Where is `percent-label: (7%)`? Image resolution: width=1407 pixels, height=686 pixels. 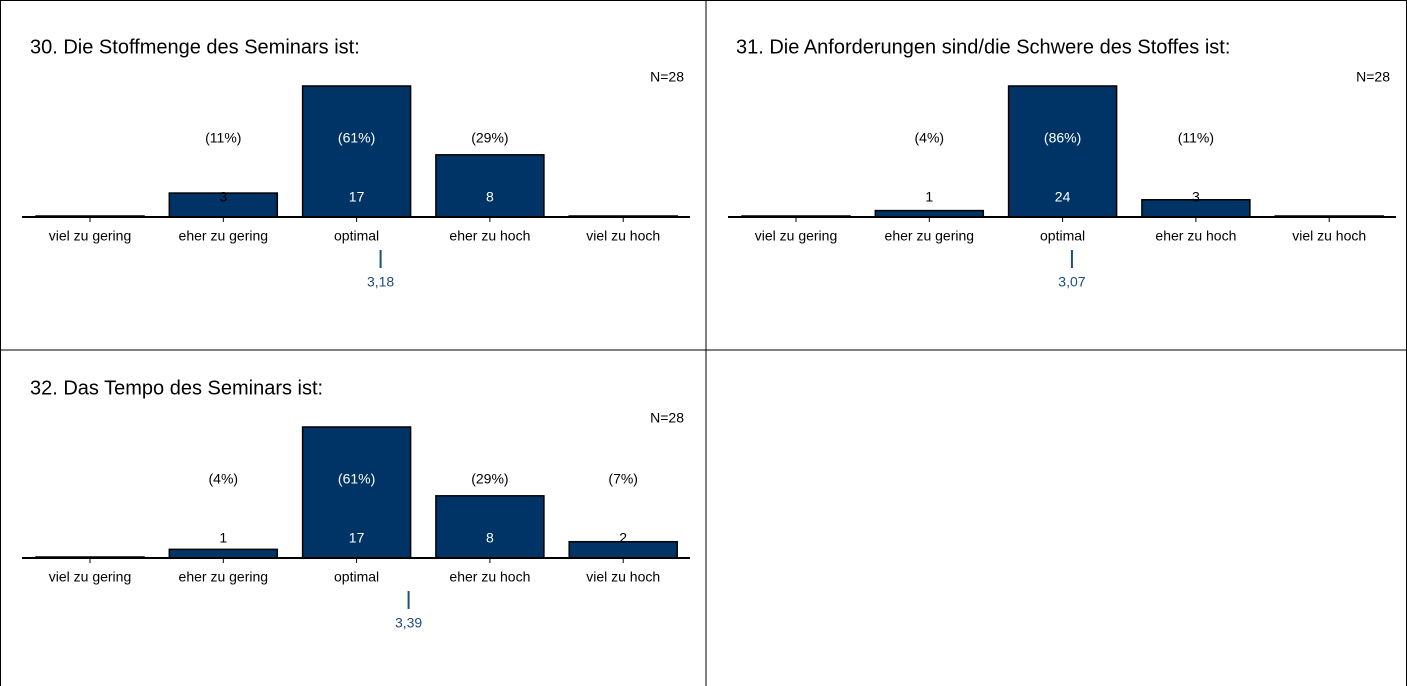 percent-label: (7%) is located at coordinates (623, 479).